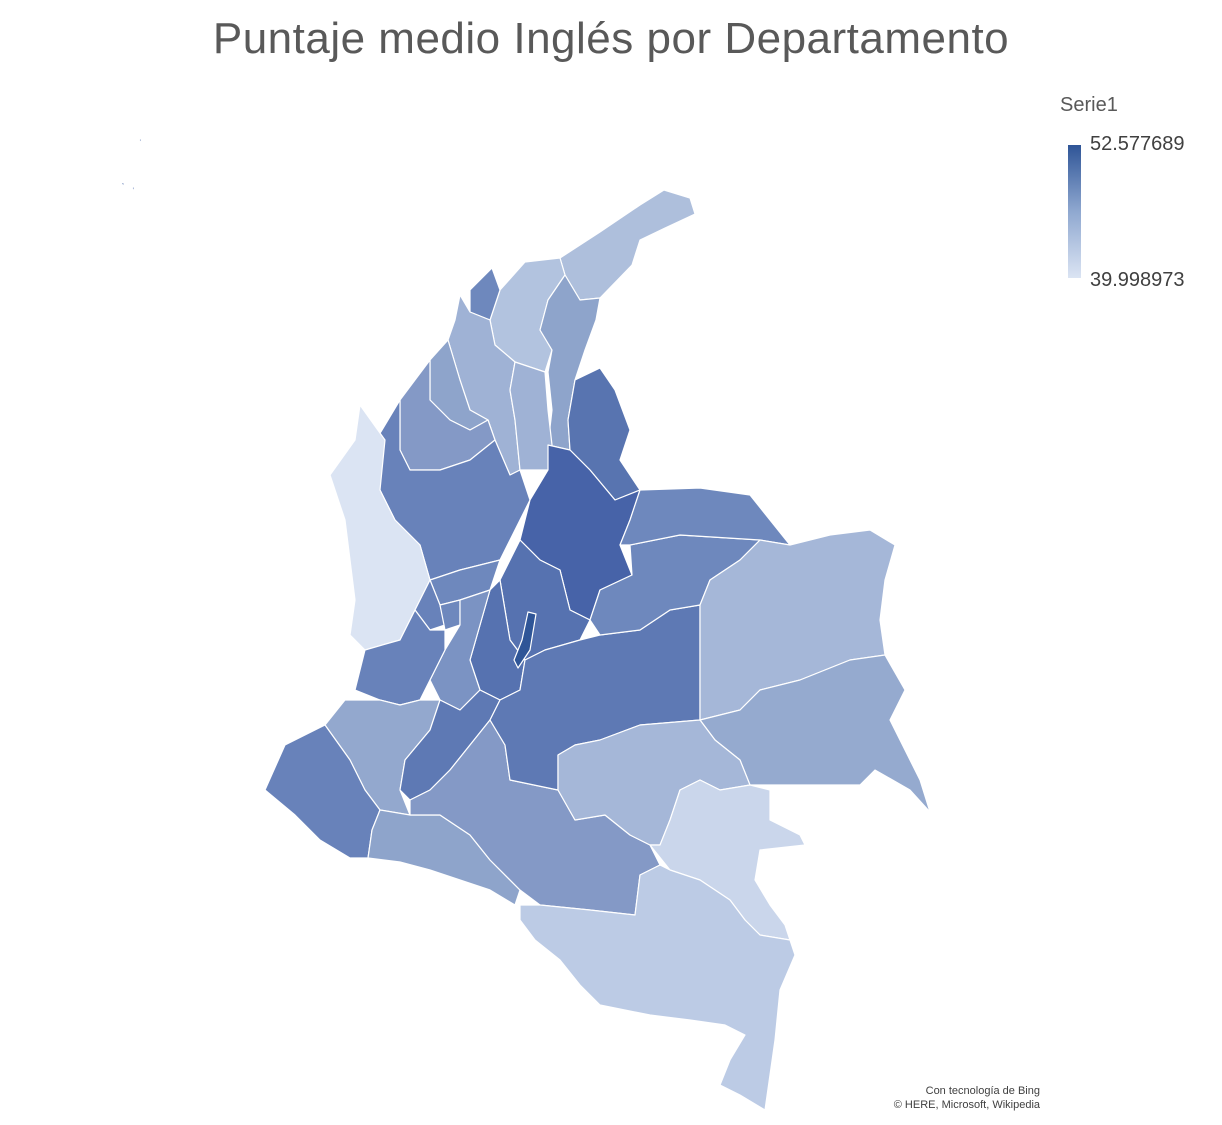 The width and height of the screenshot is (1222, 1125). I want to click on region-valle, so click(400, 657).